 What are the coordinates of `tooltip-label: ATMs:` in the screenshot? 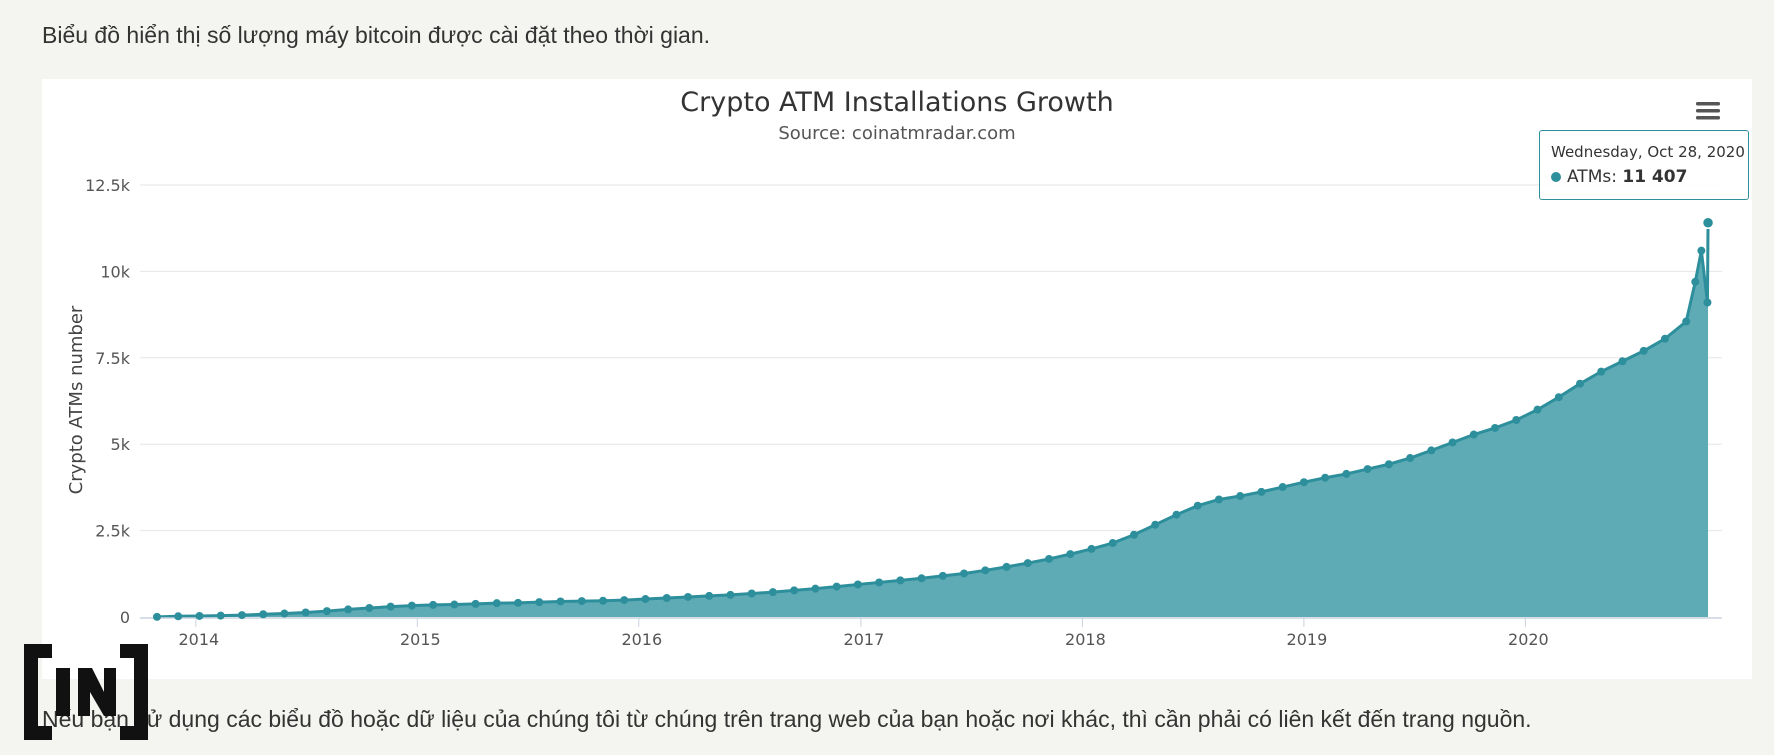 It's located at (1592, 177).